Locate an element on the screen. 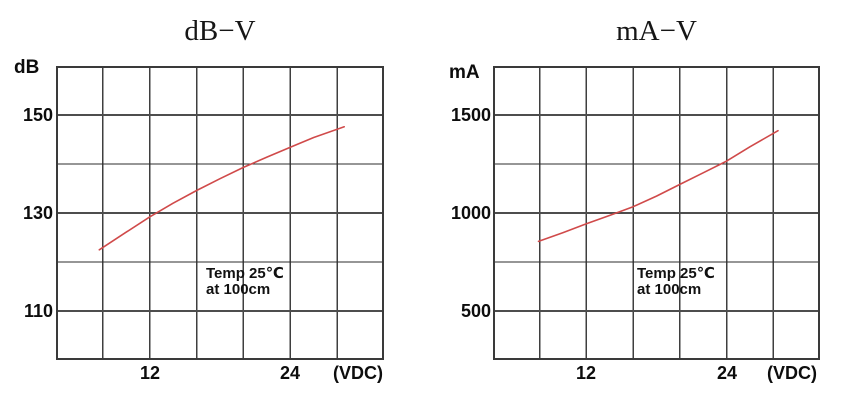 The image size is (859, 418). y-tick-label: 1000 is located at coordinates (470, 213).